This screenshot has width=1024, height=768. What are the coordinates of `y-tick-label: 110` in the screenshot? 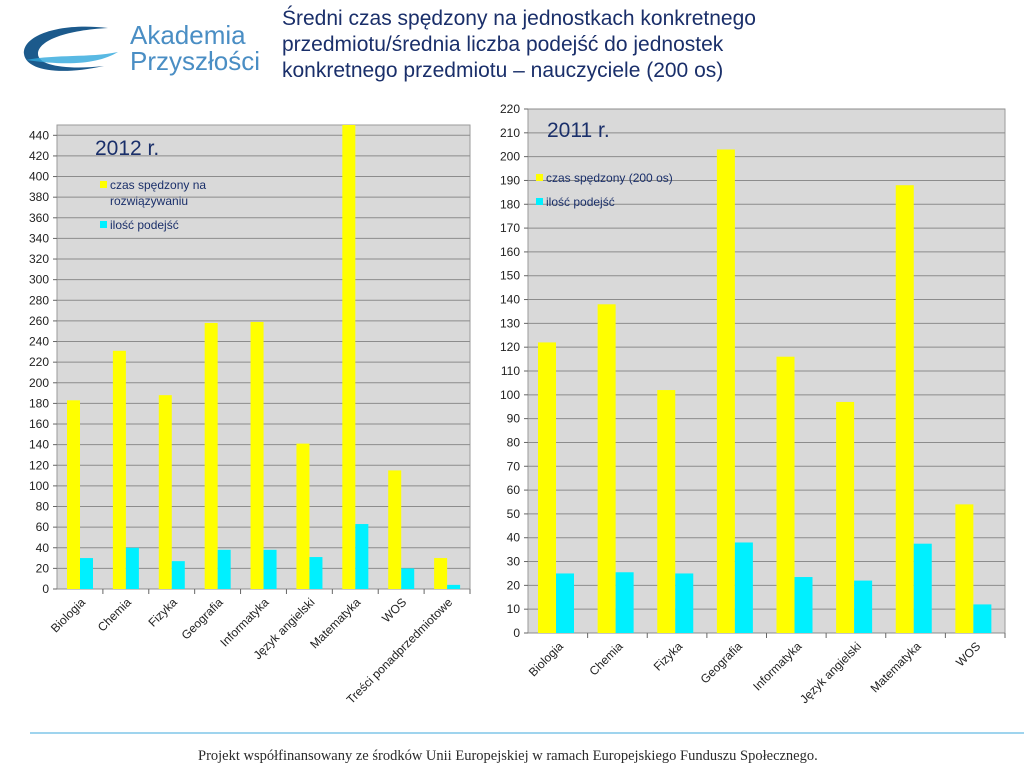 It's located at (510, 371).